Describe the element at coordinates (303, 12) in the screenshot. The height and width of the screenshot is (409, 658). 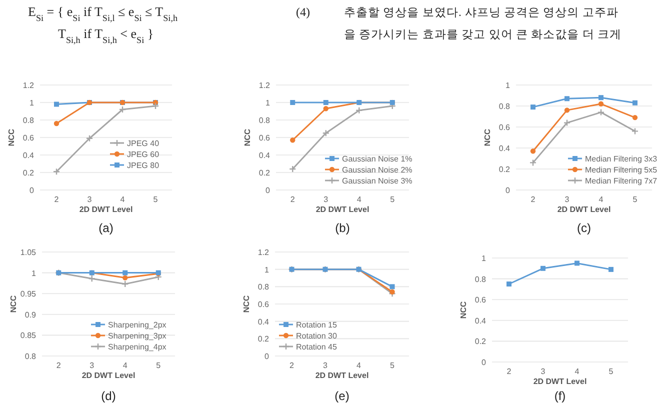
I see `text: (4)` at that location.